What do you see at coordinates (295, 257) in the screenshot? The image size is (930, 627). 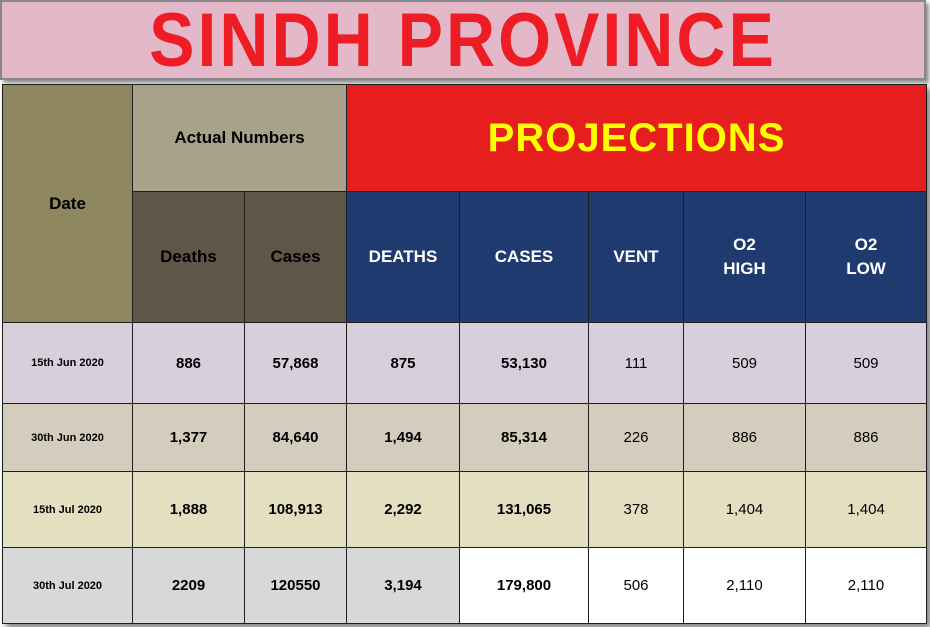 I see `actual-cases-header: Cases` at bounding box center [295, 257].